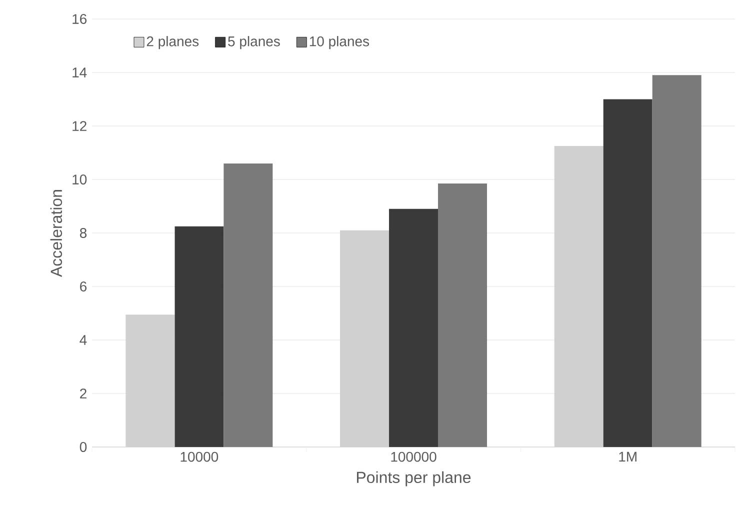 The height and width of the screenshot is (531, 743). Describe the element at coordinates (83, 447) in the screenshot. I see `y-tick-label: 0` at that location.